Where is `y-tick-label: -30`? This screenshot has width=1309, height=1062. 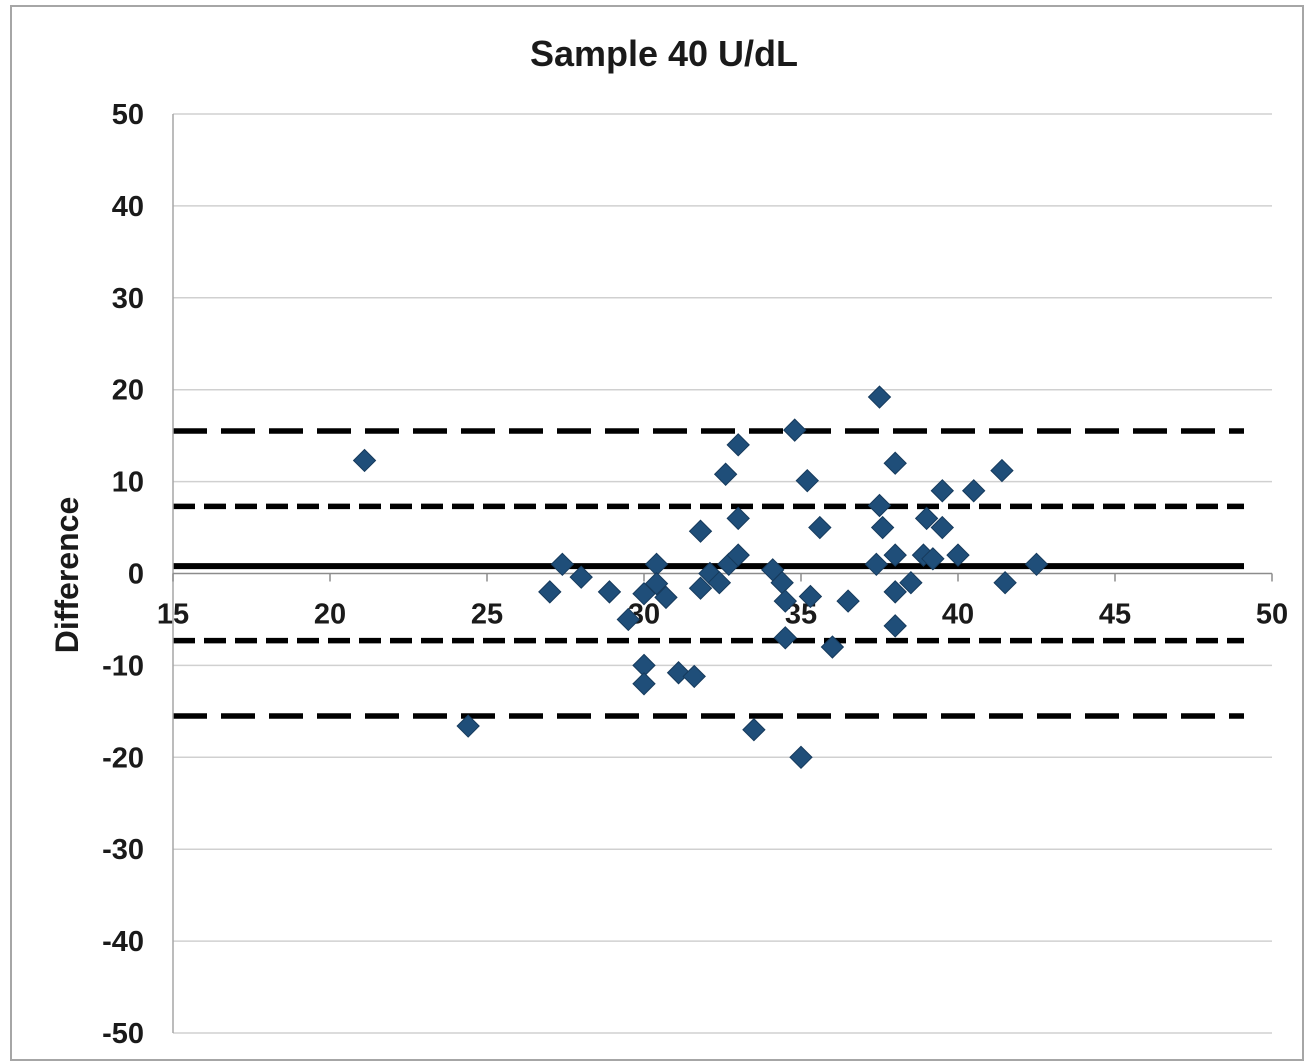 y-tick-label: -30 is located at coordinates (123, 850).